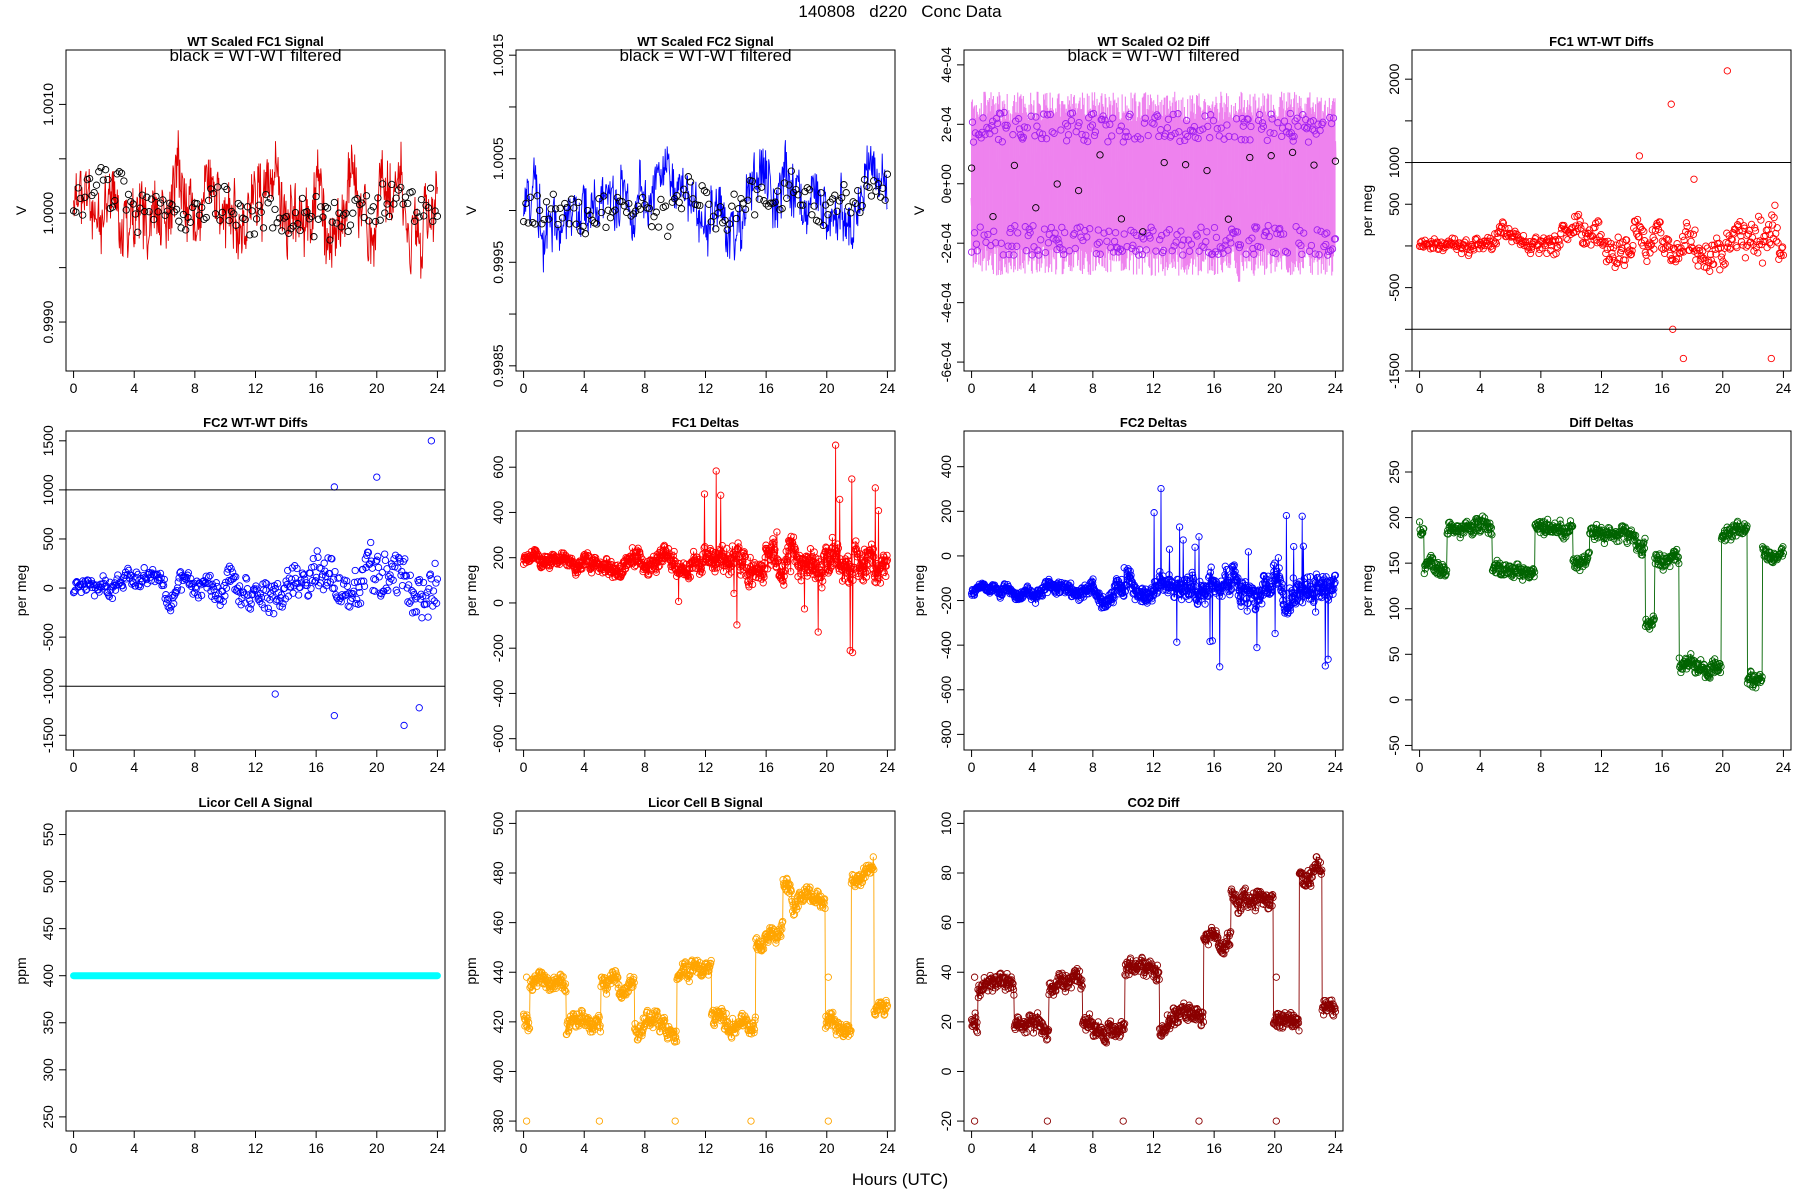 This screenshot has height=1200, width=1800. Describe the element at coordinates (766, 388) in the screenshot. I see `x-tick-label: 16` at that location.